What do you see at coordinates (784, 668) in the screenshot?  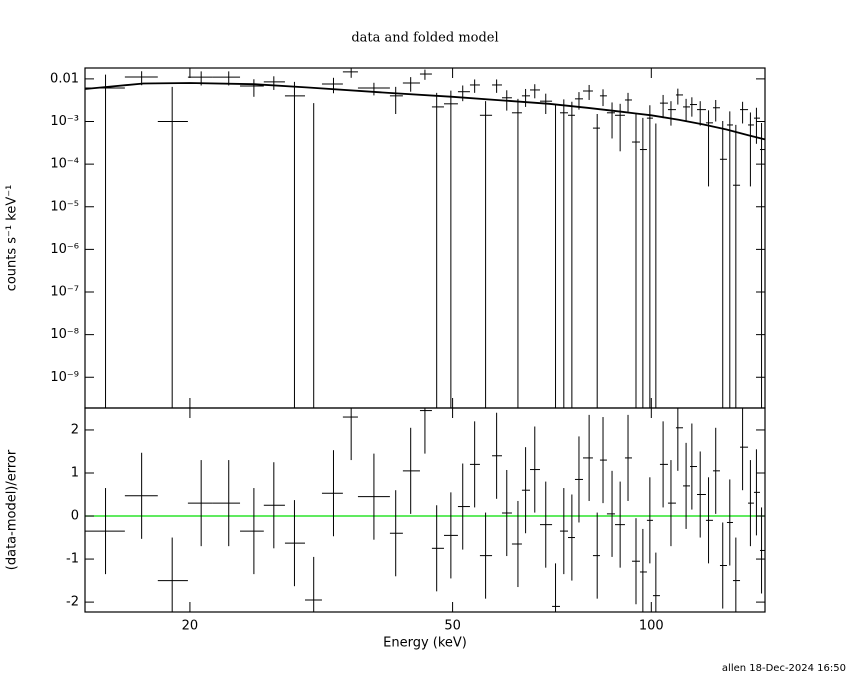 I see `footer: allen 18-Dec-2024 16:50` at bounding box center [784, 668].